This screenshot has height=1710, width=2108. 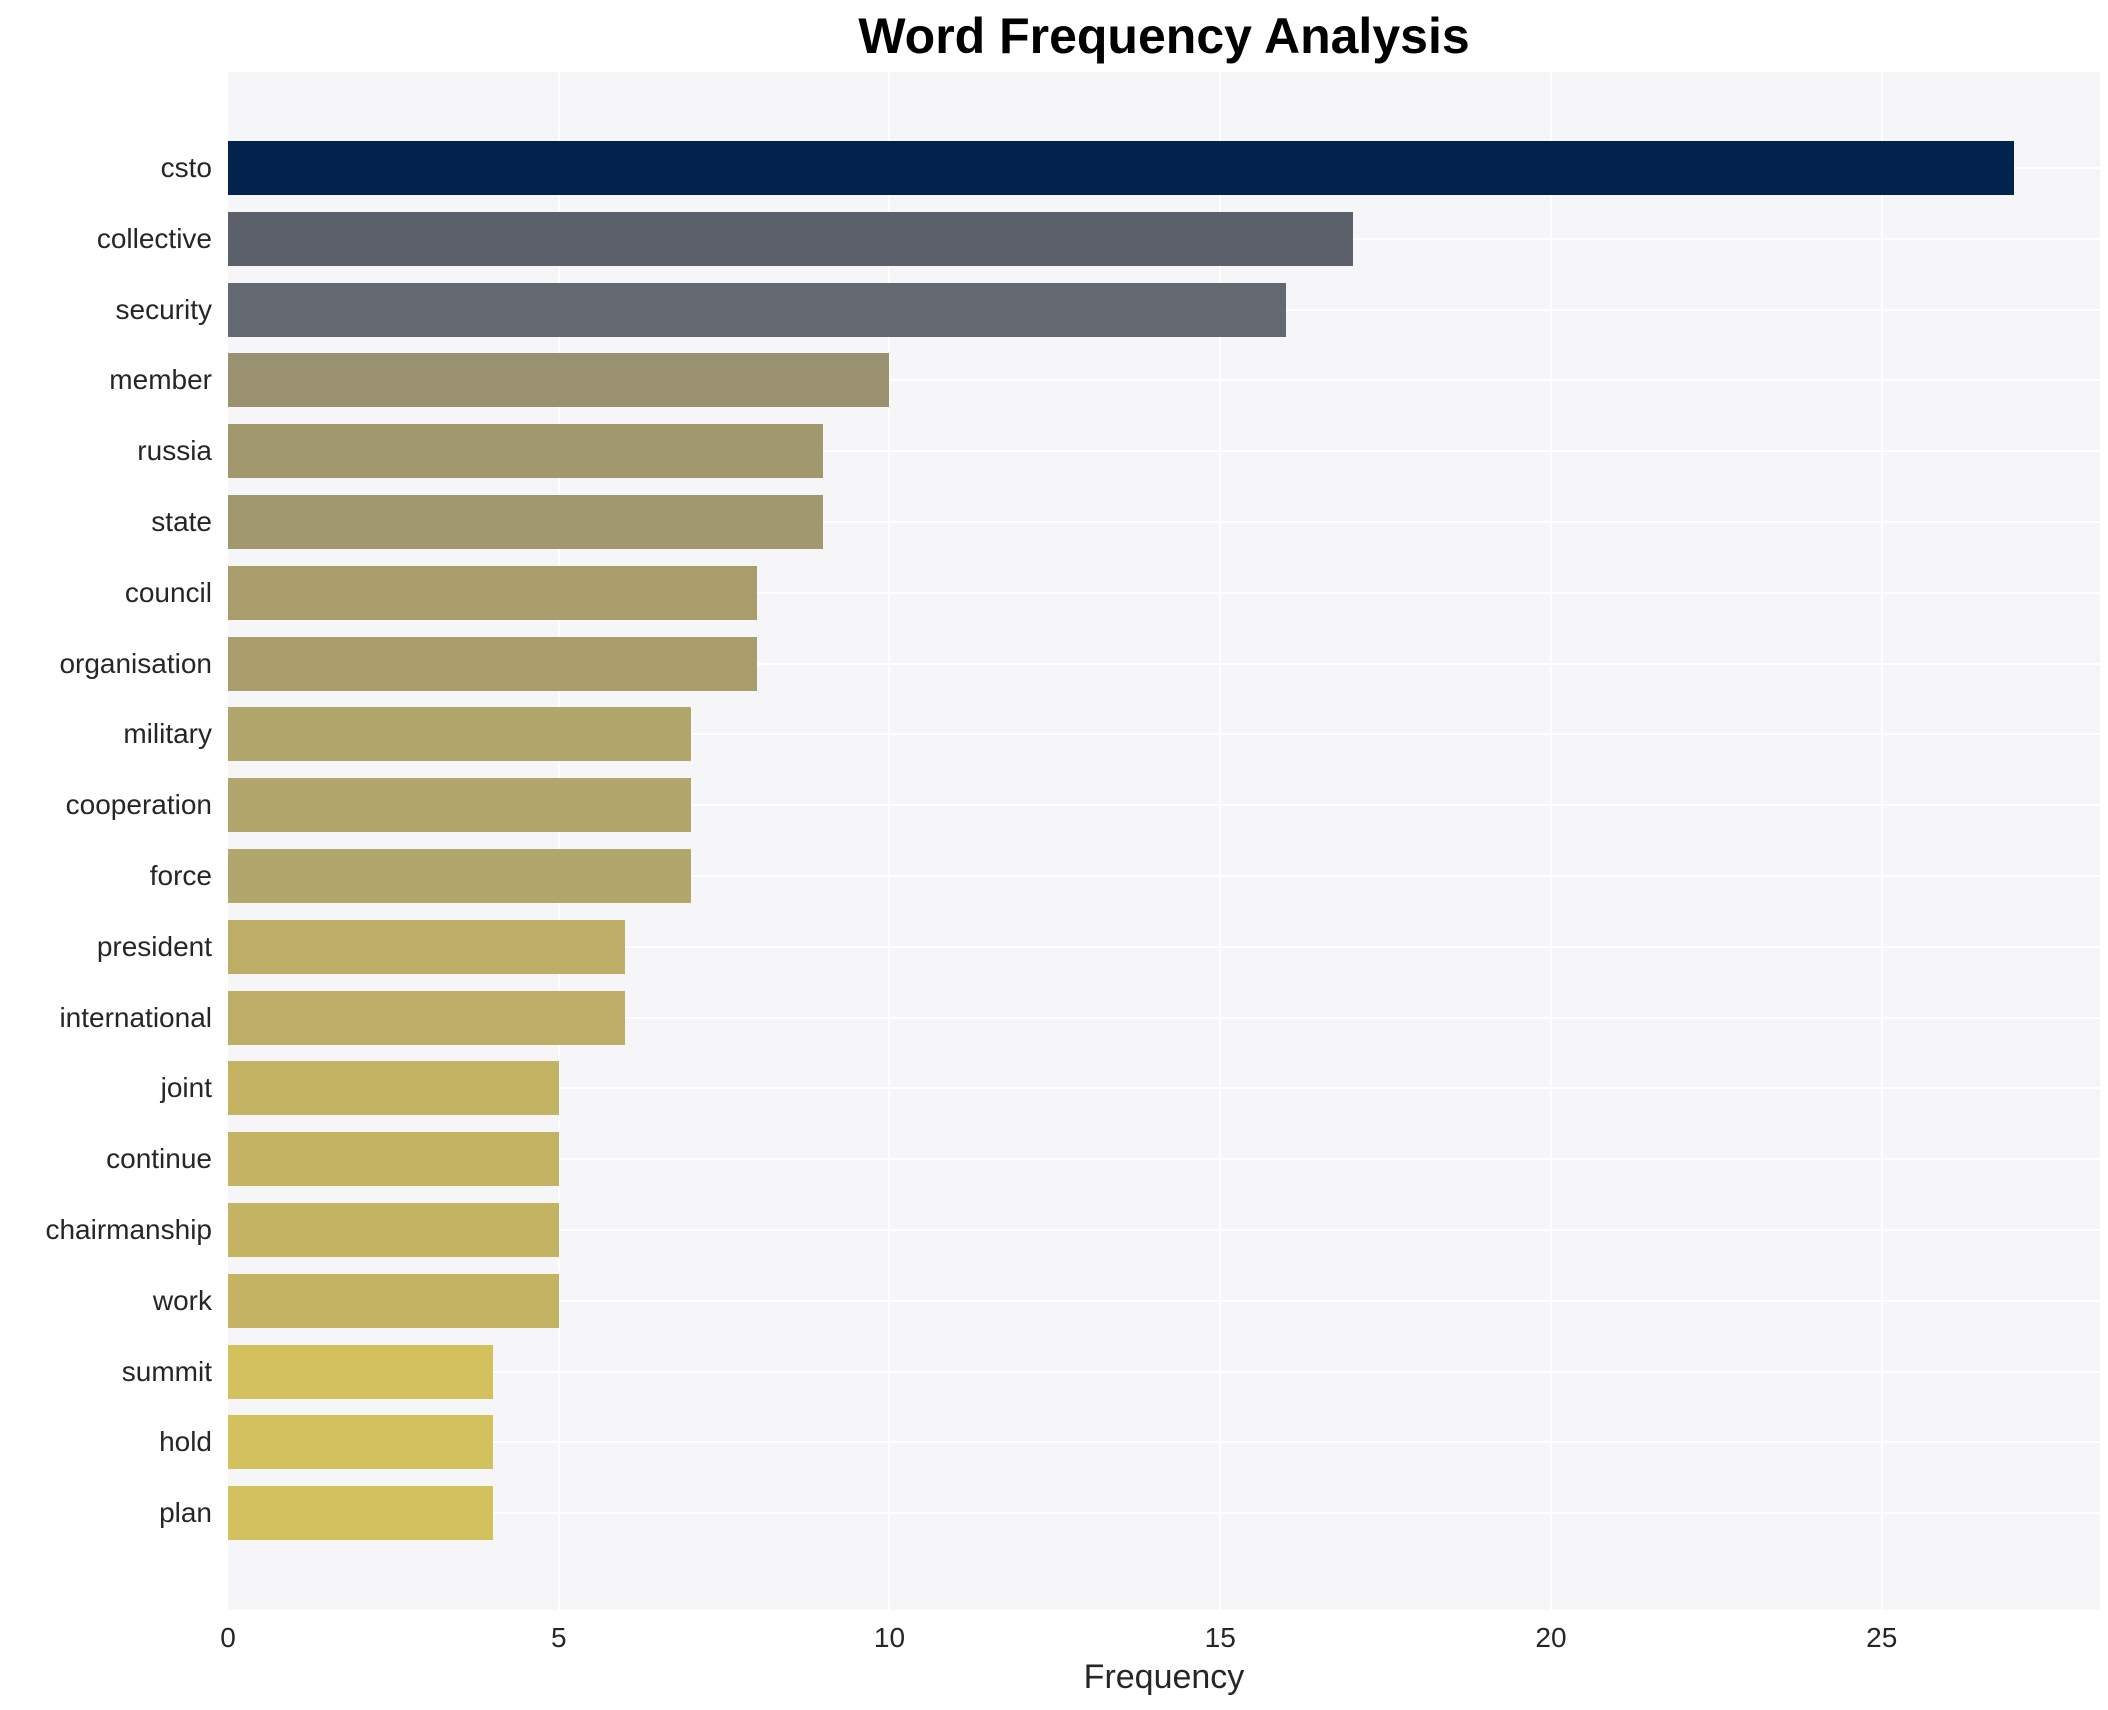 What do you see at coordinates (1121, 168) in the screenshot?
I see `bar-csto` at bounding box center [1121, 168].